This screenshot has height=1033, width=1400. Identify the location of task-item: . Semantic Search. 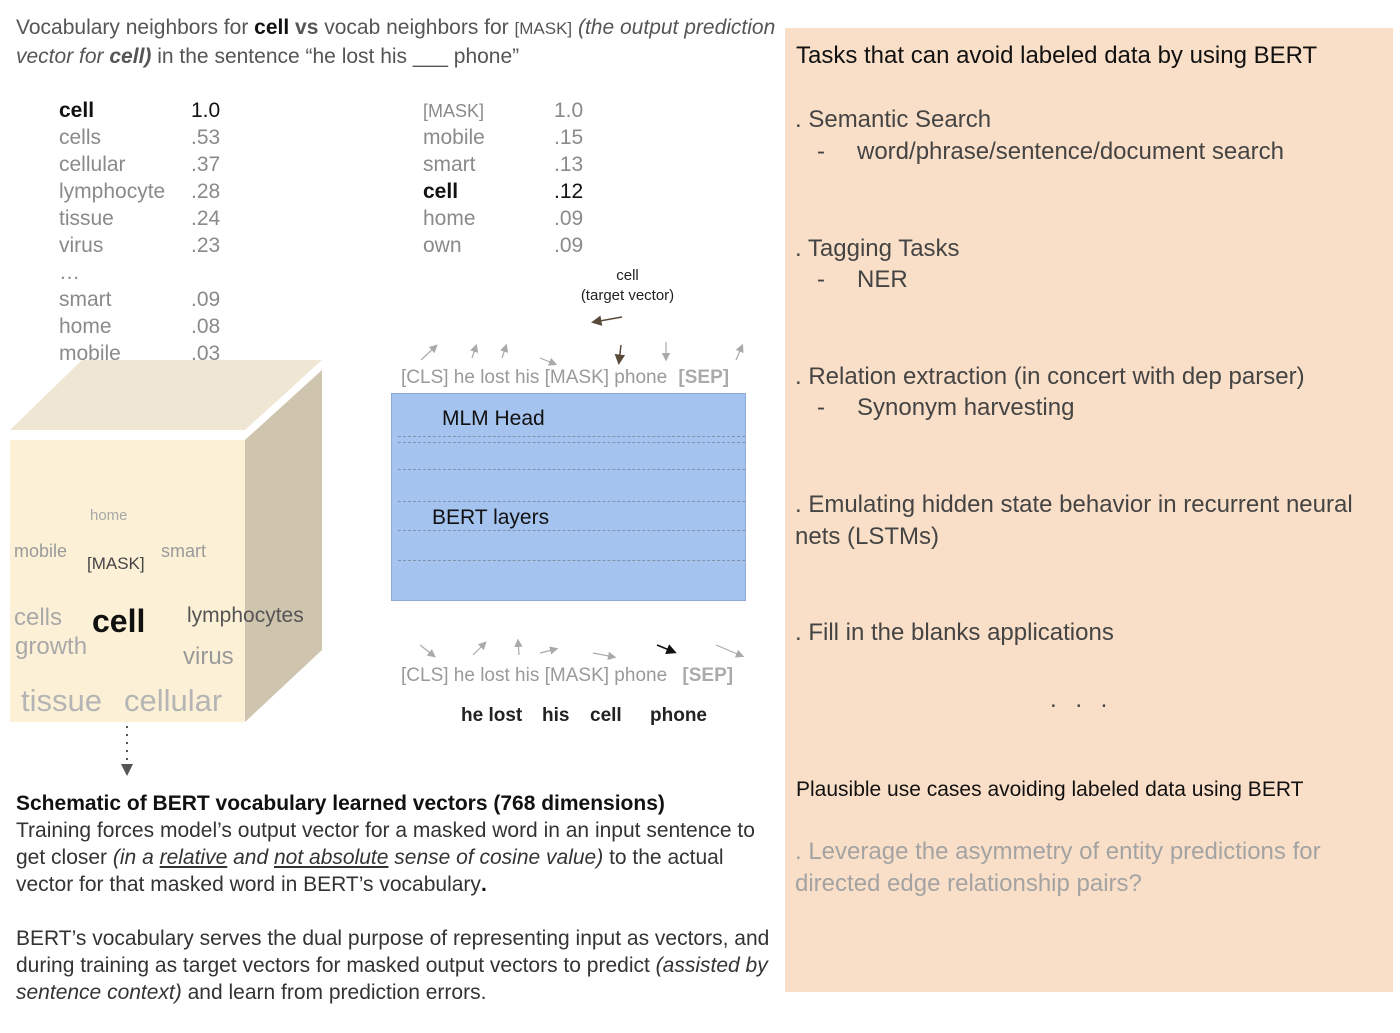
(893, 119).